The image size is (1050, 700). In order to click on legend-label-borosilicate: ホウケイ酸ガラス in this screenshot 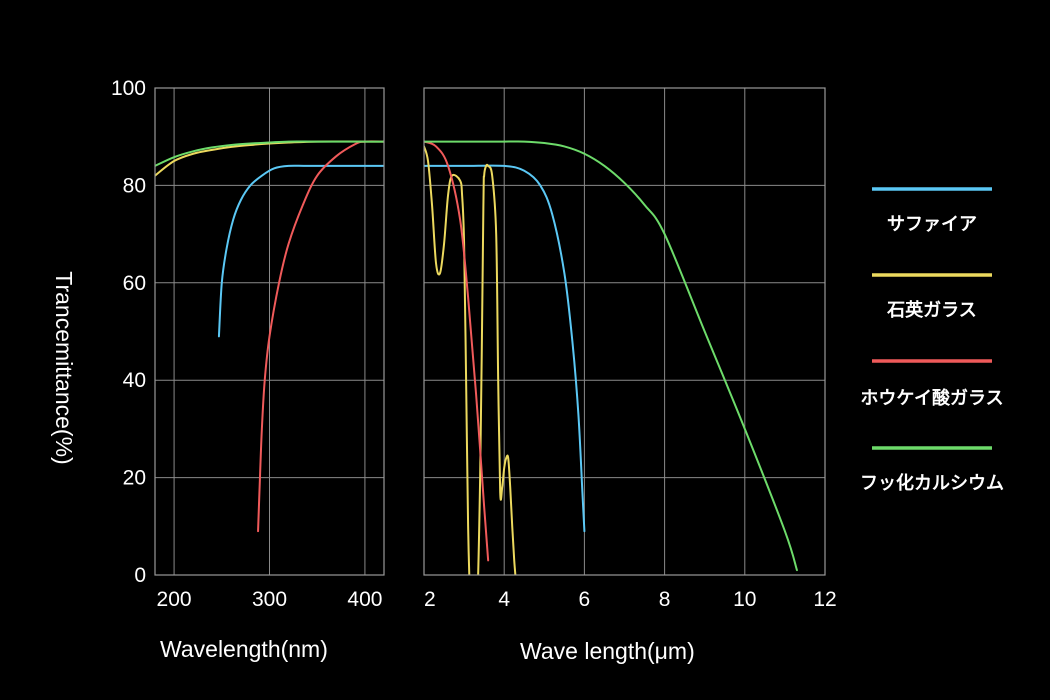, I will do `click(931, 398)`.